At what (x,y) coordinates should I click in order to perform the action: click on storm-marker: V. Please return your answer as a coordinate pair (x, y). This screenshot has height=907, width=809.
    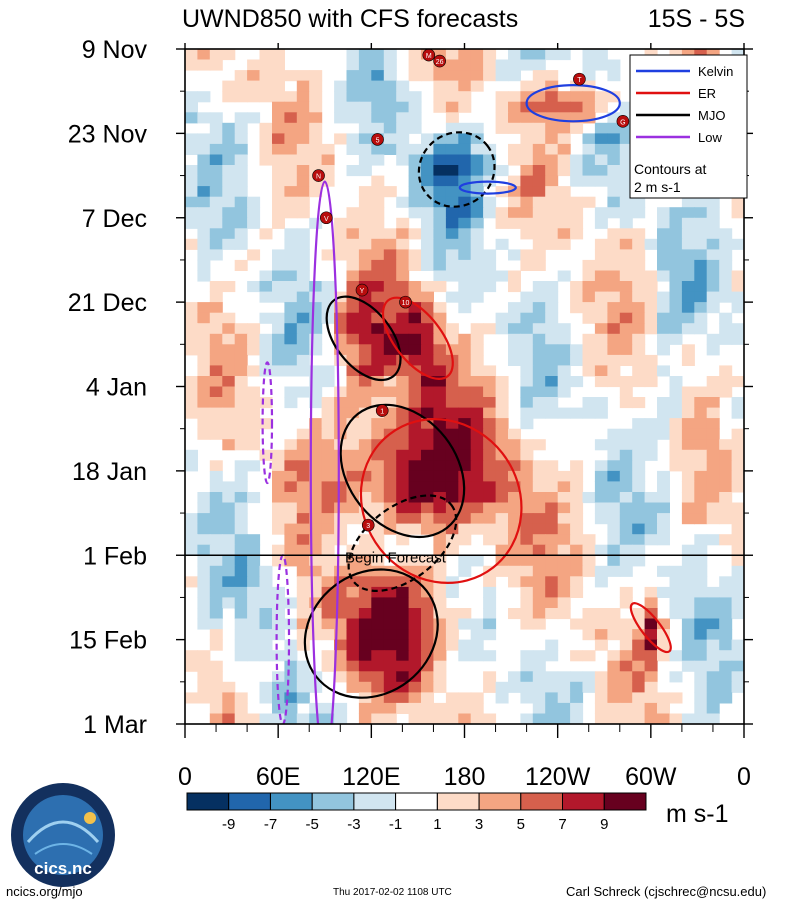
    Looking at the image, I should click on (326, 218).